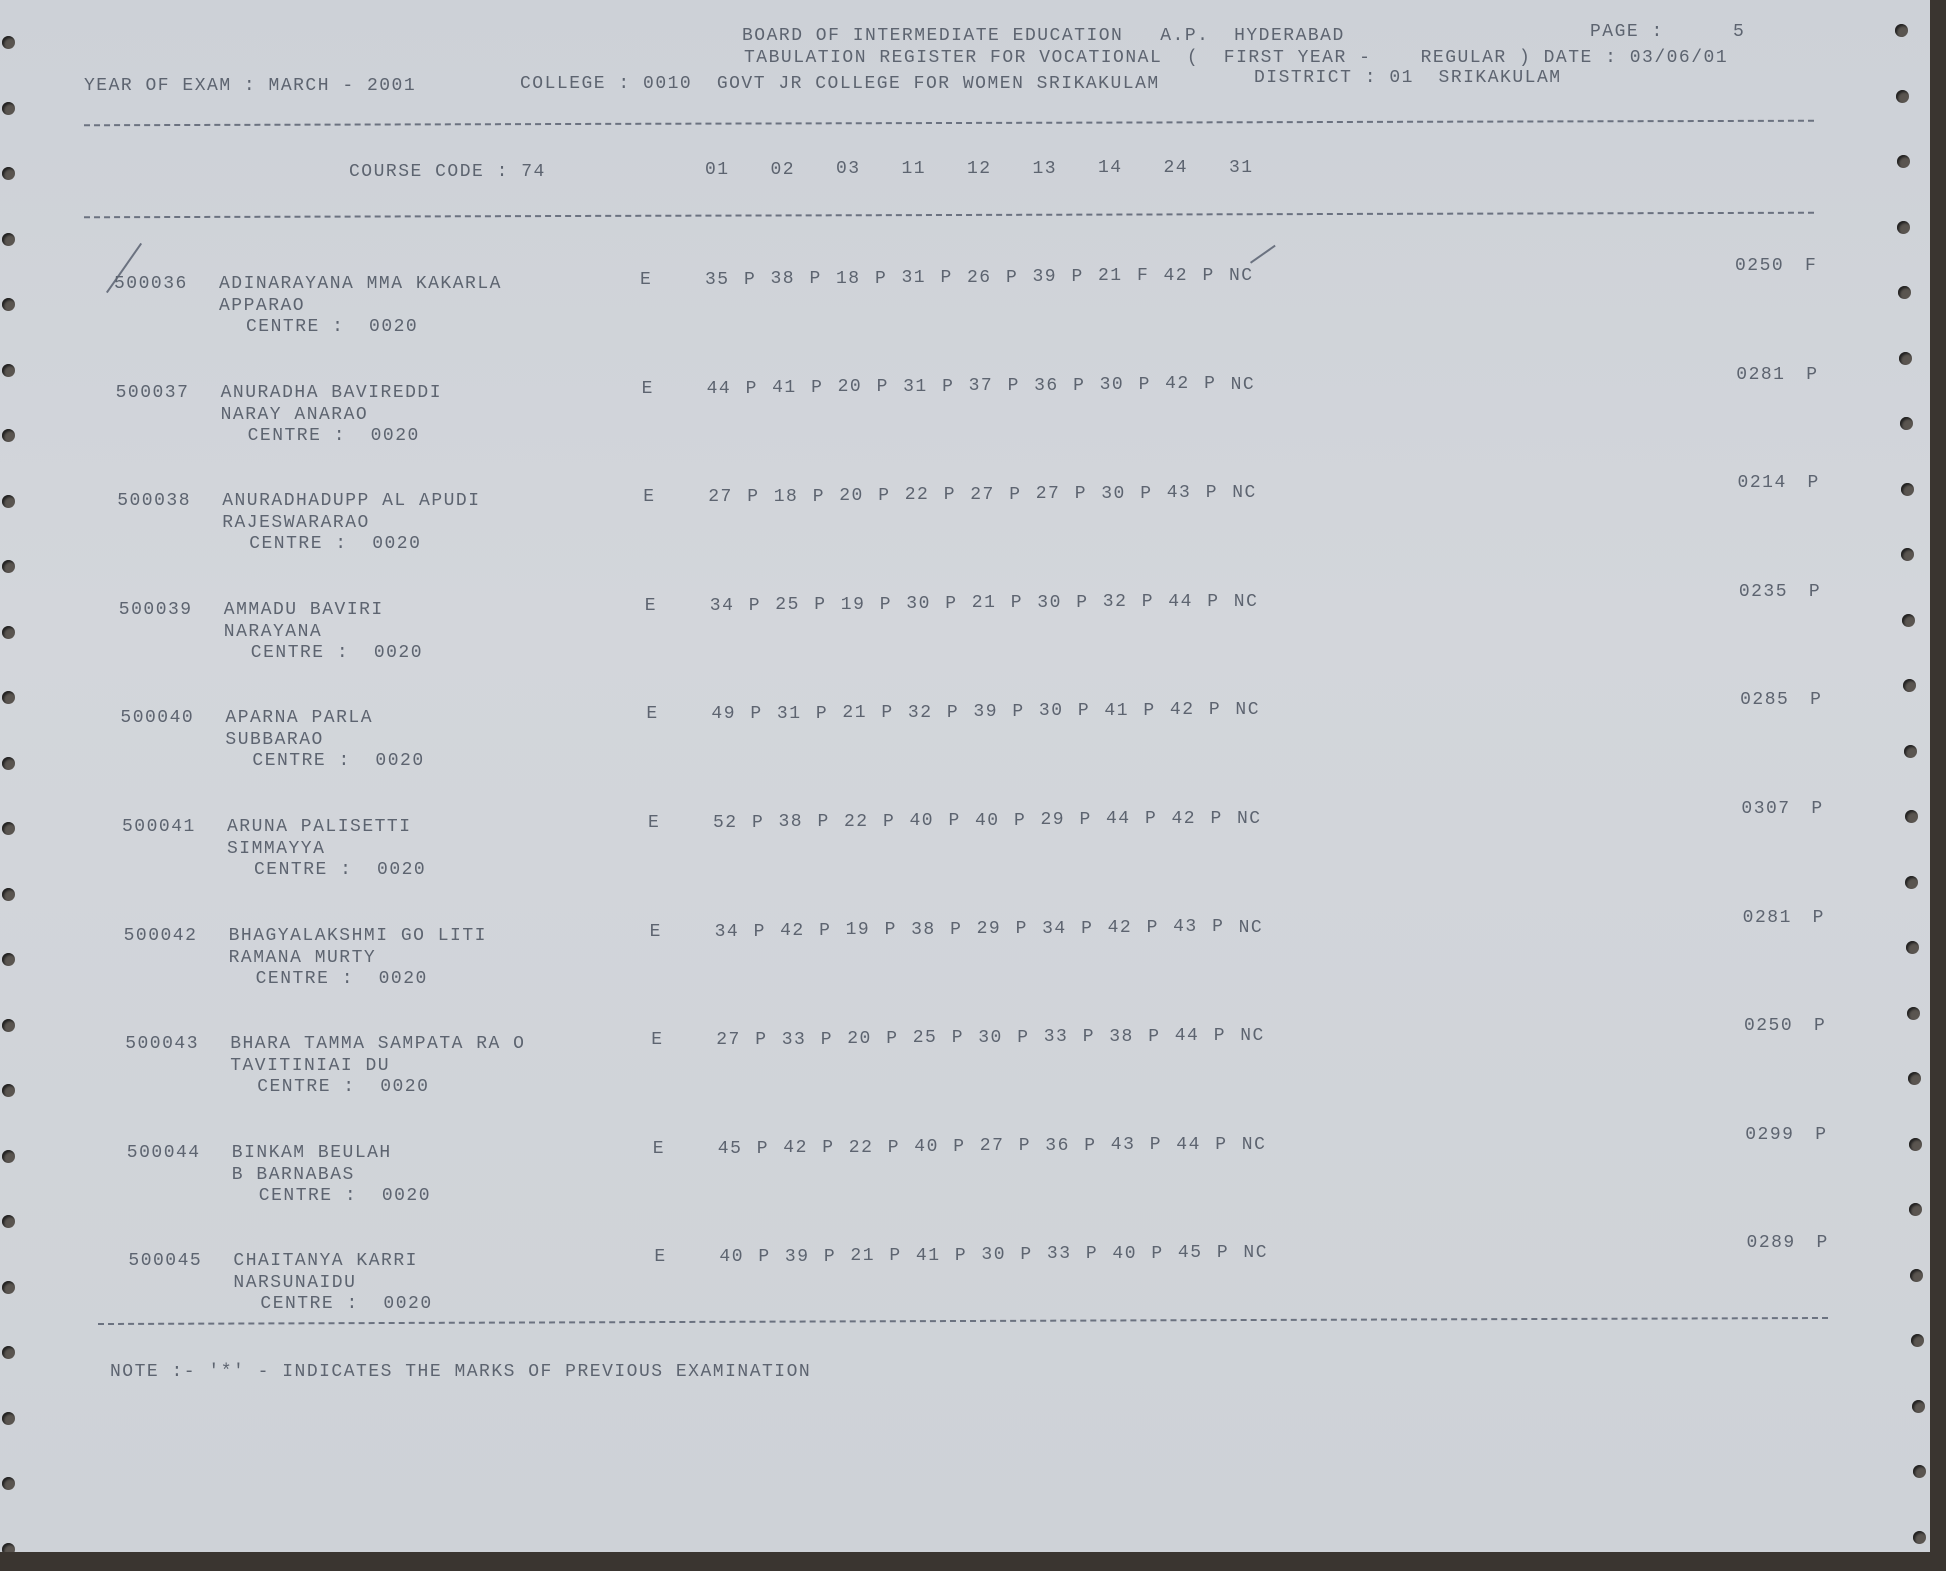 Image resolution: width=1946 pixels, height=1571 pixels. I want to click on student-name: BHARA TAMMA SAMPATA RA O, so click(378, 1044).